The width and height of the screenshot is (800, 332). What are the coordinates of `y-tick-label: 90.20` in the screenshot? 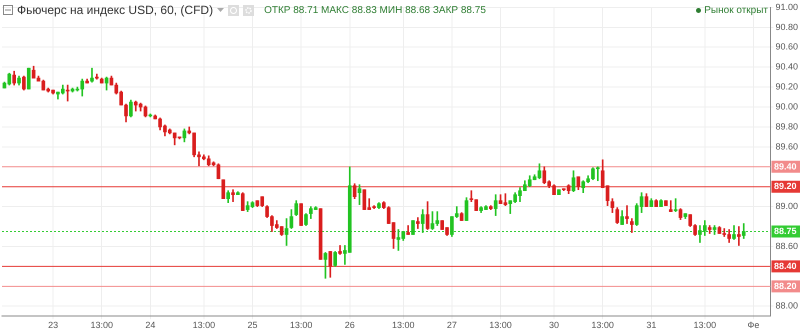 It's located at (786, 87).